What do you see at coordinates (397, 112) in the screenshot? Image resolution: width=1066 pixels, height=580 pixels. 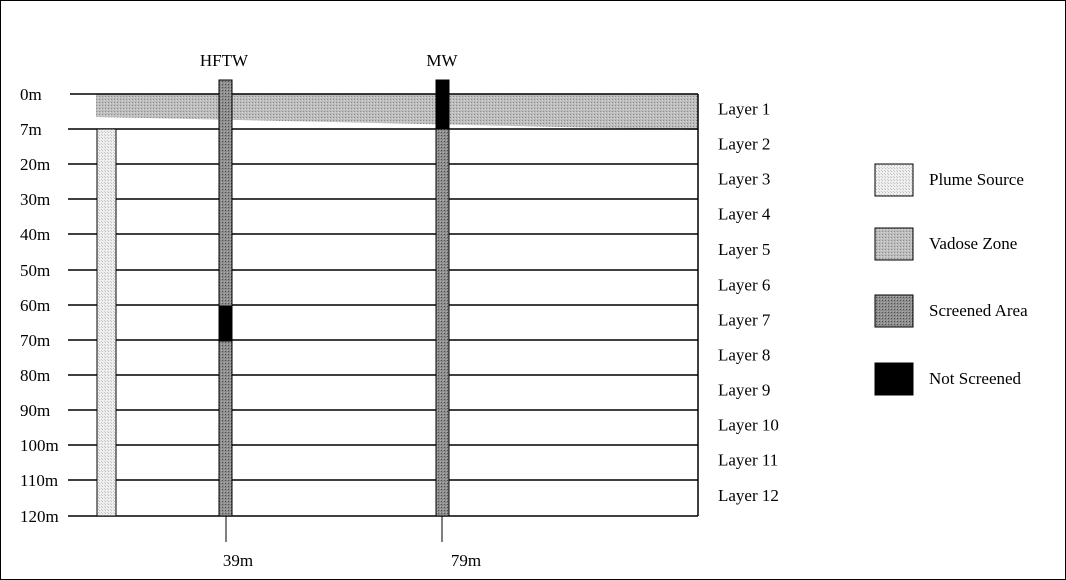 I see `vadose-zone-area` at bounding box center [397, 112].